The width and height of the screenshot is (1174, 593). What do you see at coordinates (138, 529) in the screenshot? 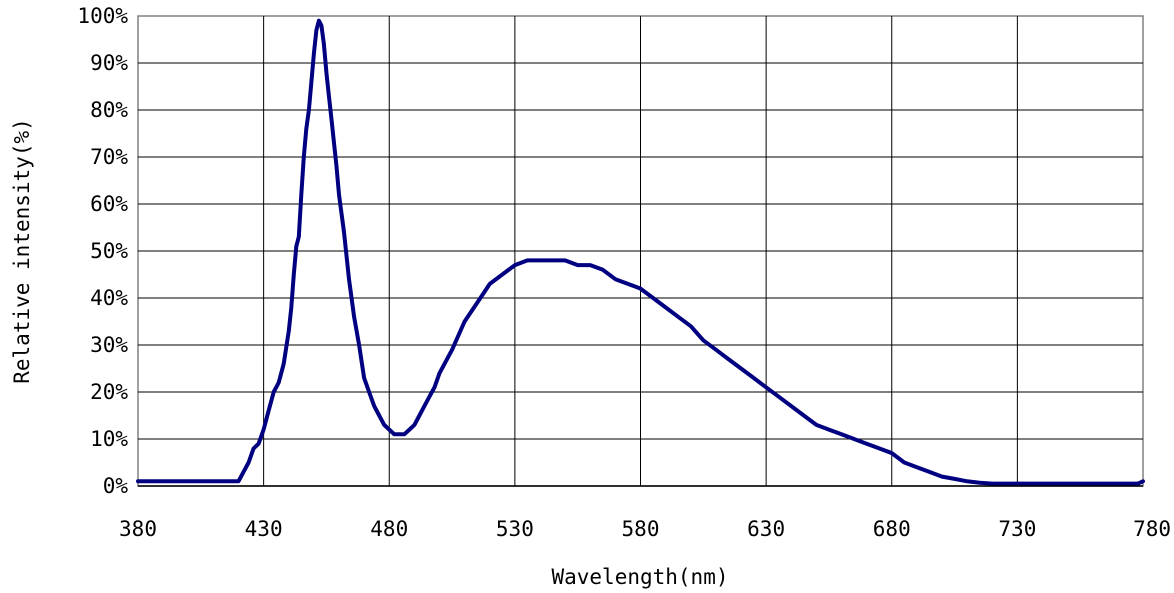
I see `x-tick-label: 380` at bounding box center [138, 529].